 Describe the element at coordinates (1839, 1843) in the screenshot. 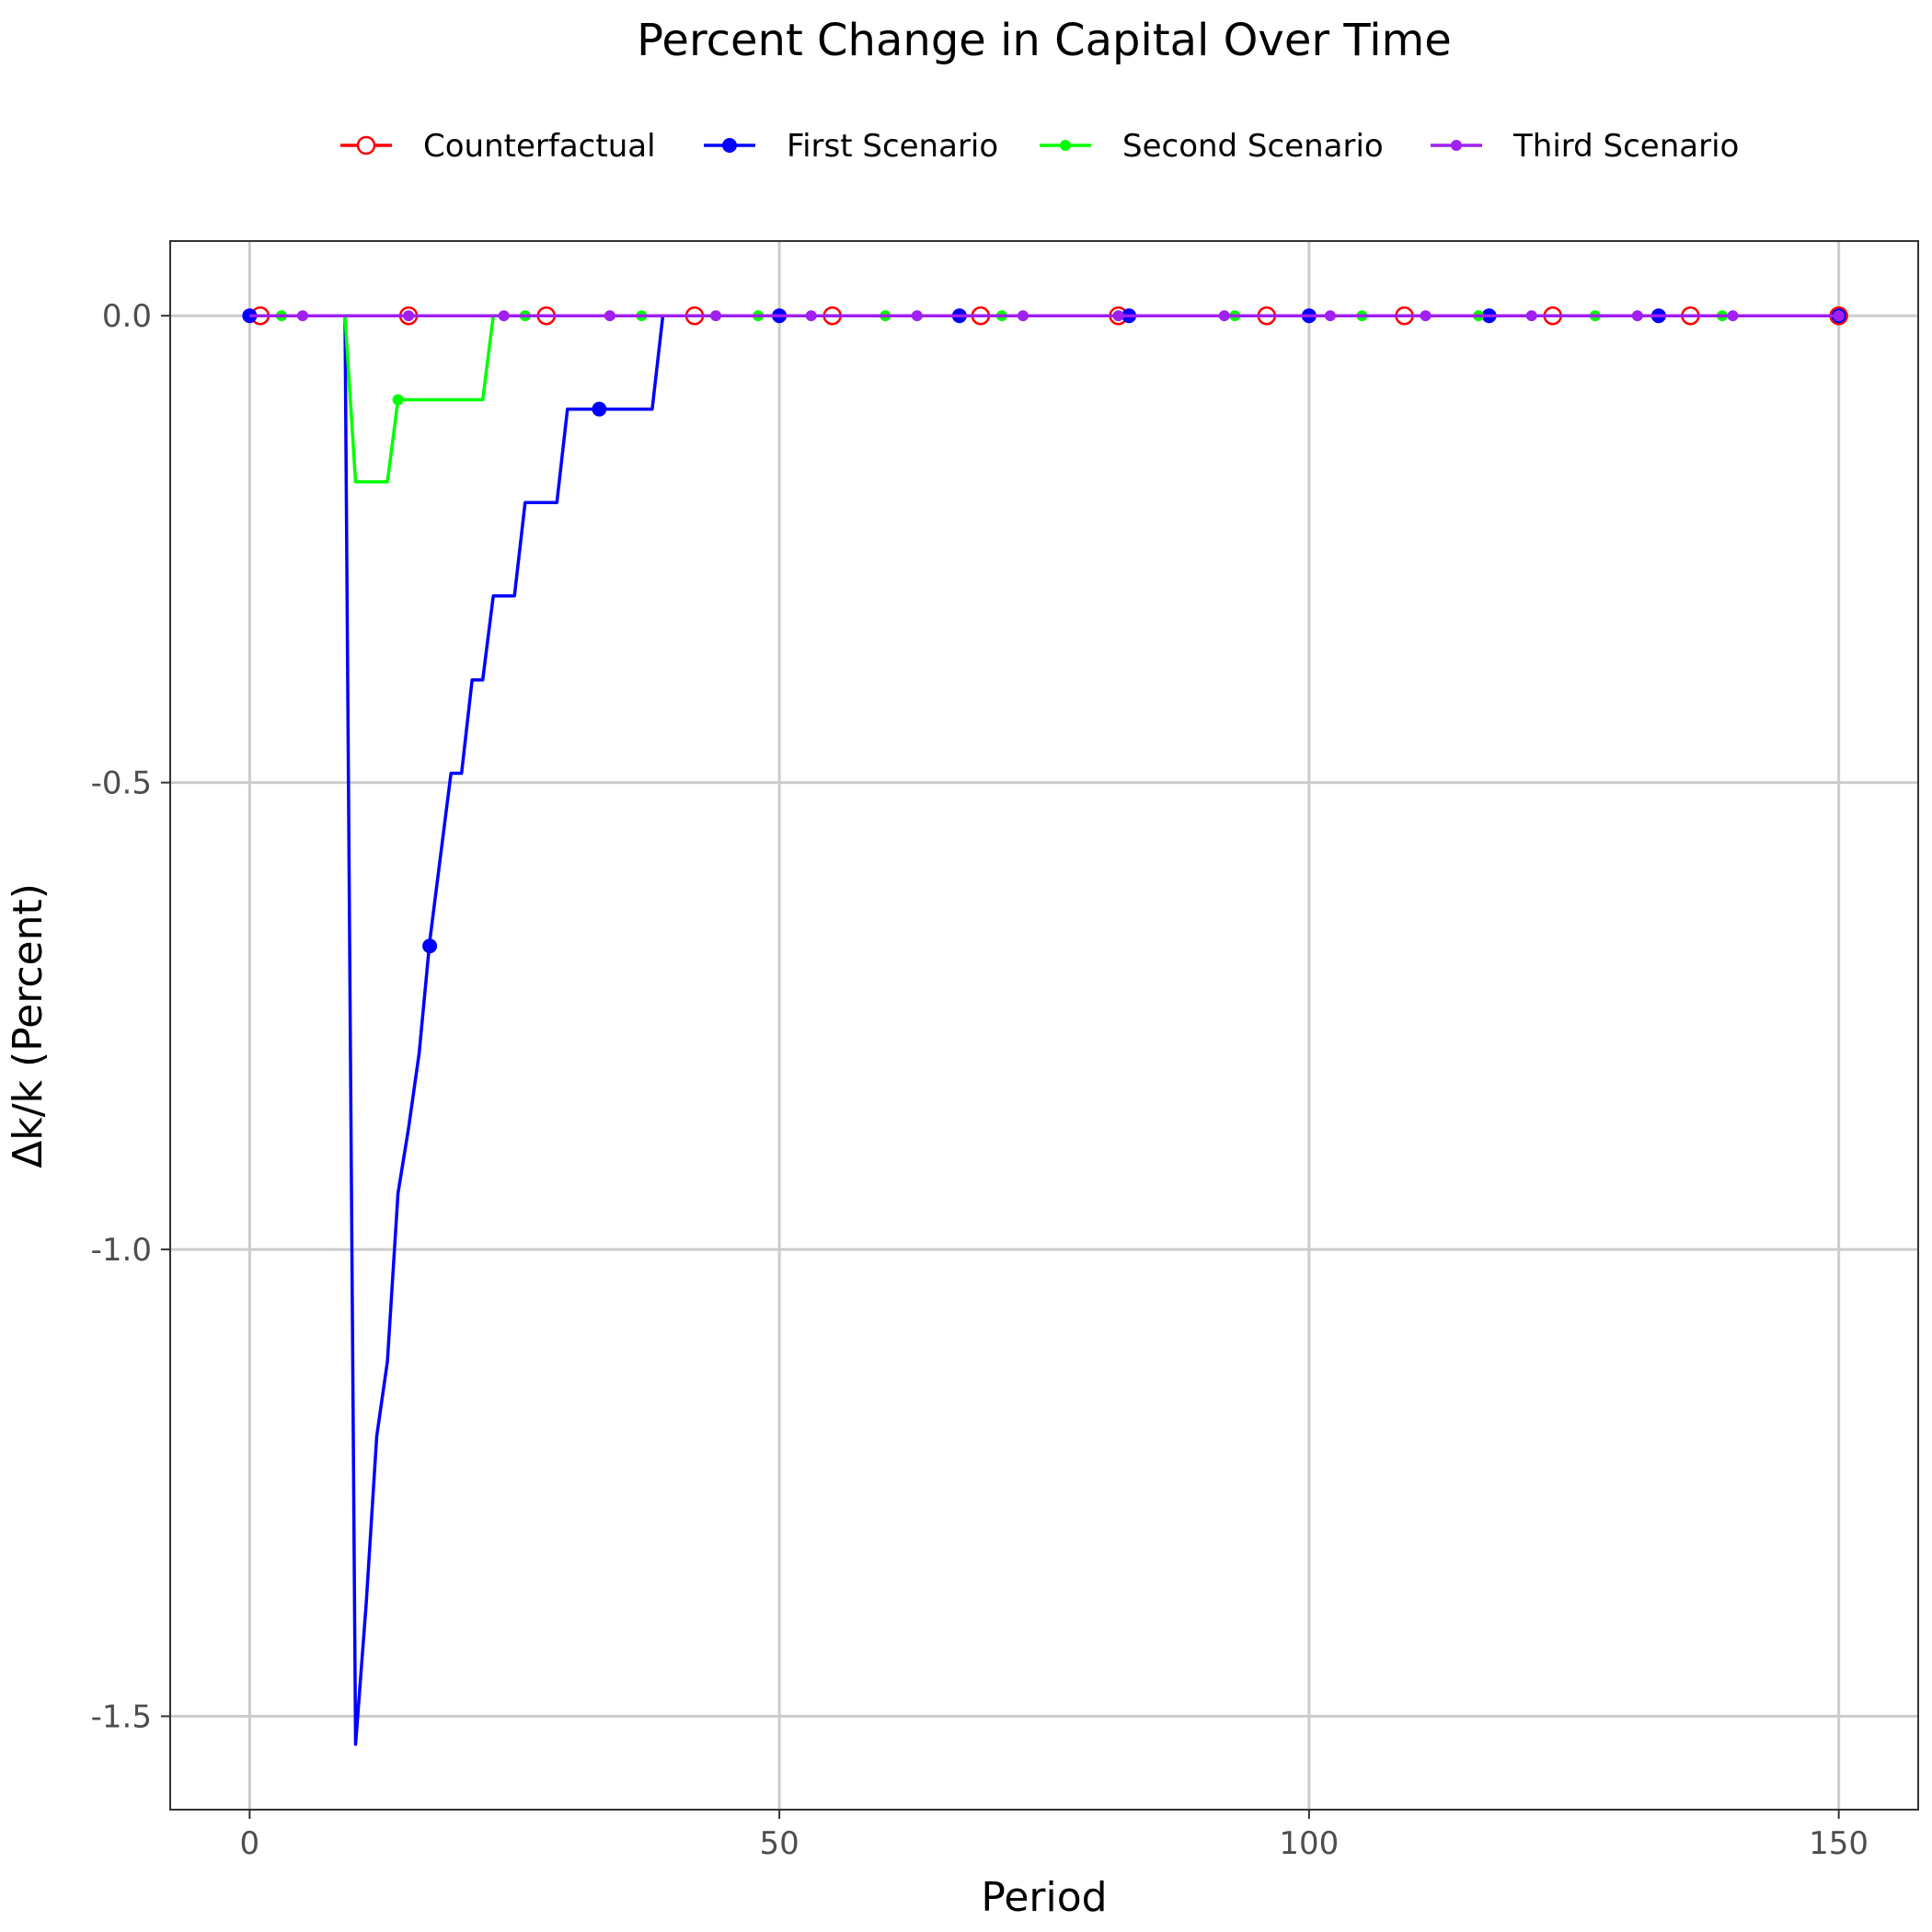

I see `x-tick-label: 150` at that location.